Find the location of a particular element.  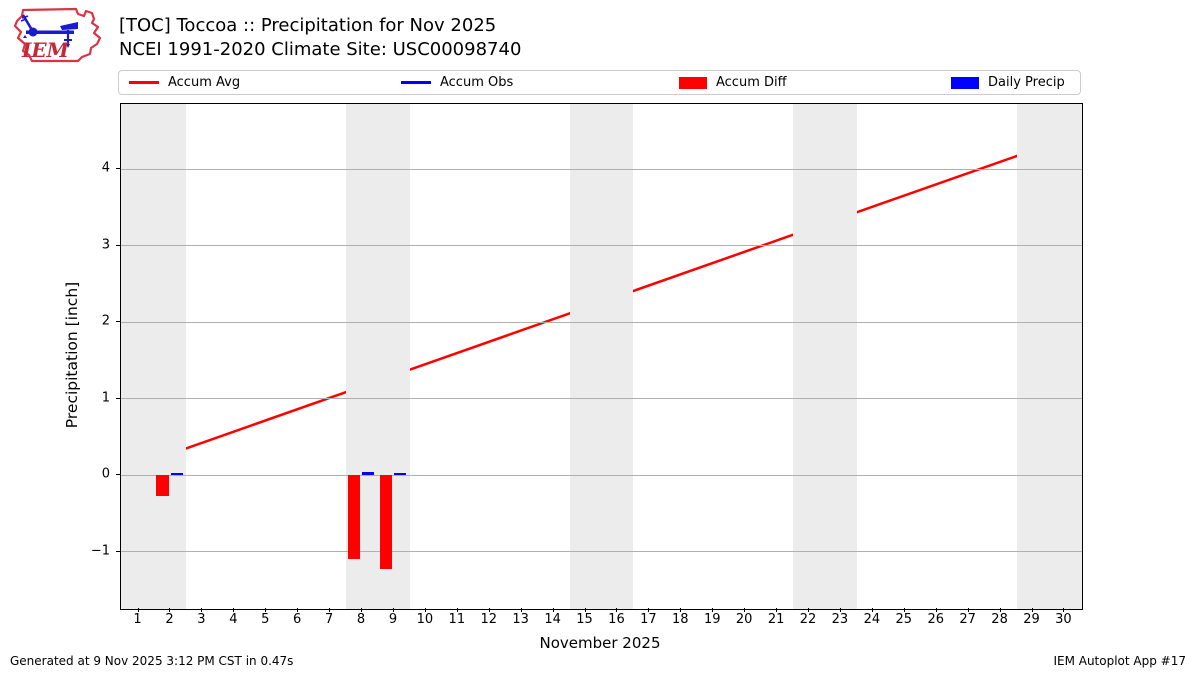

y-tick-label: 1 is located at coordinates (105, 398).